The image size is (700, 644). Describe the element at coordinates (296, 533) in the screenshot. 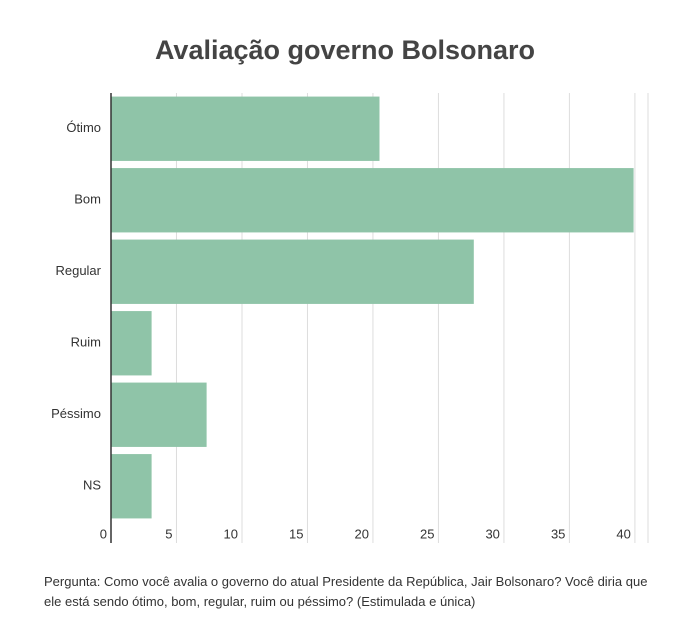

I see `x-tick-label: 15` at that location.